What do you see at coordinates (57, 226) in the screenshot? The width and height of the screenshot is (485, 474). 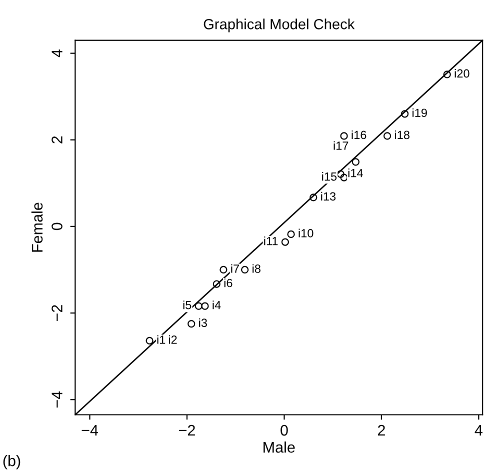 I see `y-tick-label: 0` at bounding box center [57, 226].